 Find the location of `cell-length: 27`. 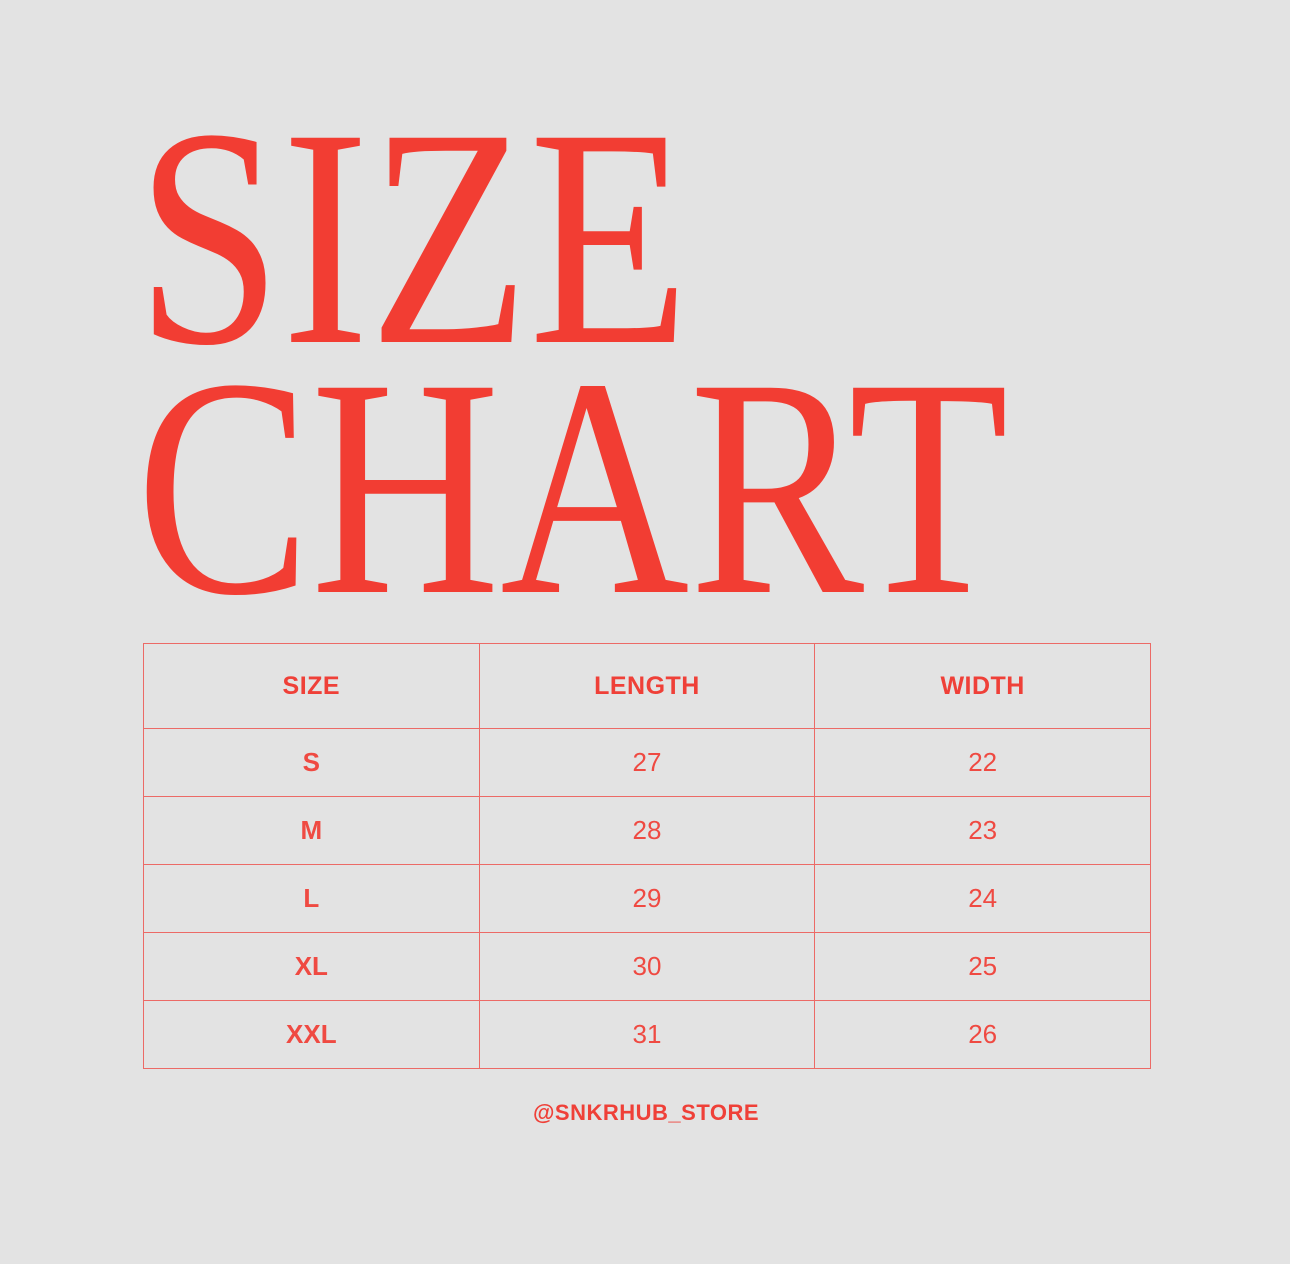

cell-length: 27 is located at coordinates (647, 762).